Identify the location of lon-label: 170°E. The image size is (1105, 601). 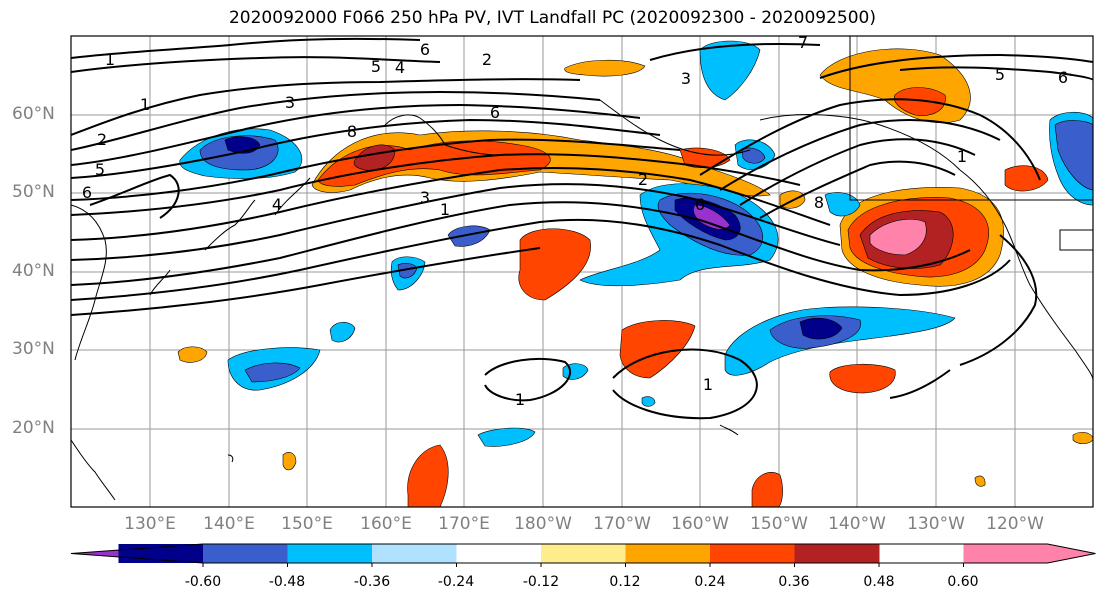
(464, 524).